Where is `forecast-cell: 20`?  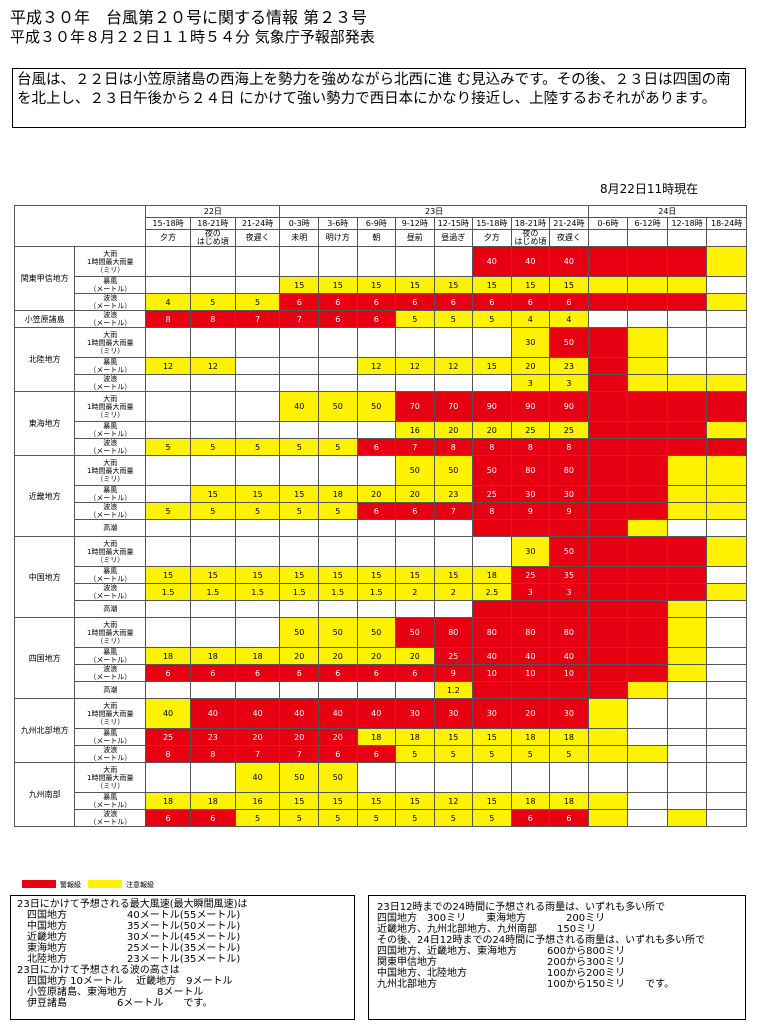 forecast-cell: 20 is located at coordinates (530, 713).